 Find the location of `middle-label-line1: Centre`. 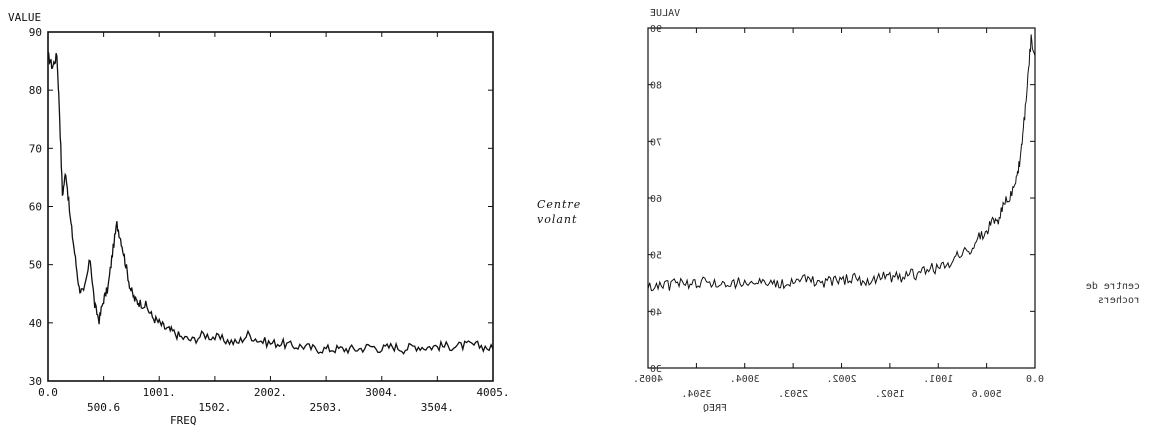

middle-label-line1: Centre is located at coordinates (559, 204).